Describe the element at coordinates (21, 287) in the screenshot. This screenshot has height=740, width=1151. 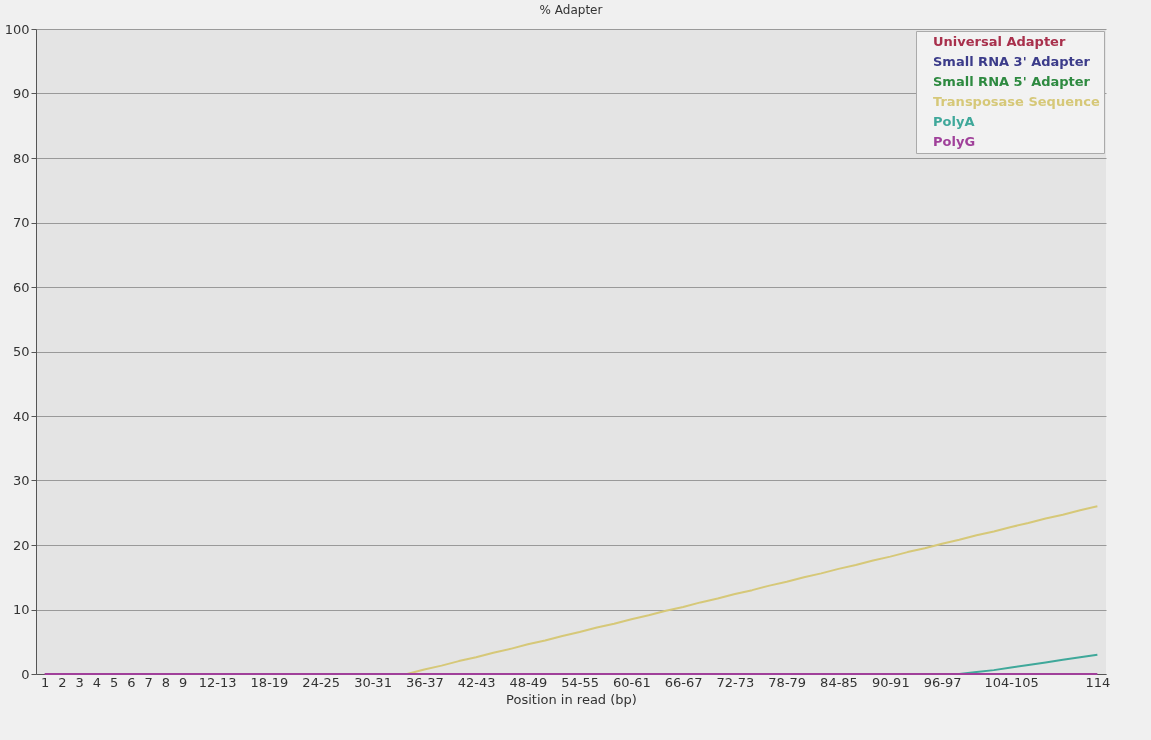
I see `y-tick-label: 60` at that location.